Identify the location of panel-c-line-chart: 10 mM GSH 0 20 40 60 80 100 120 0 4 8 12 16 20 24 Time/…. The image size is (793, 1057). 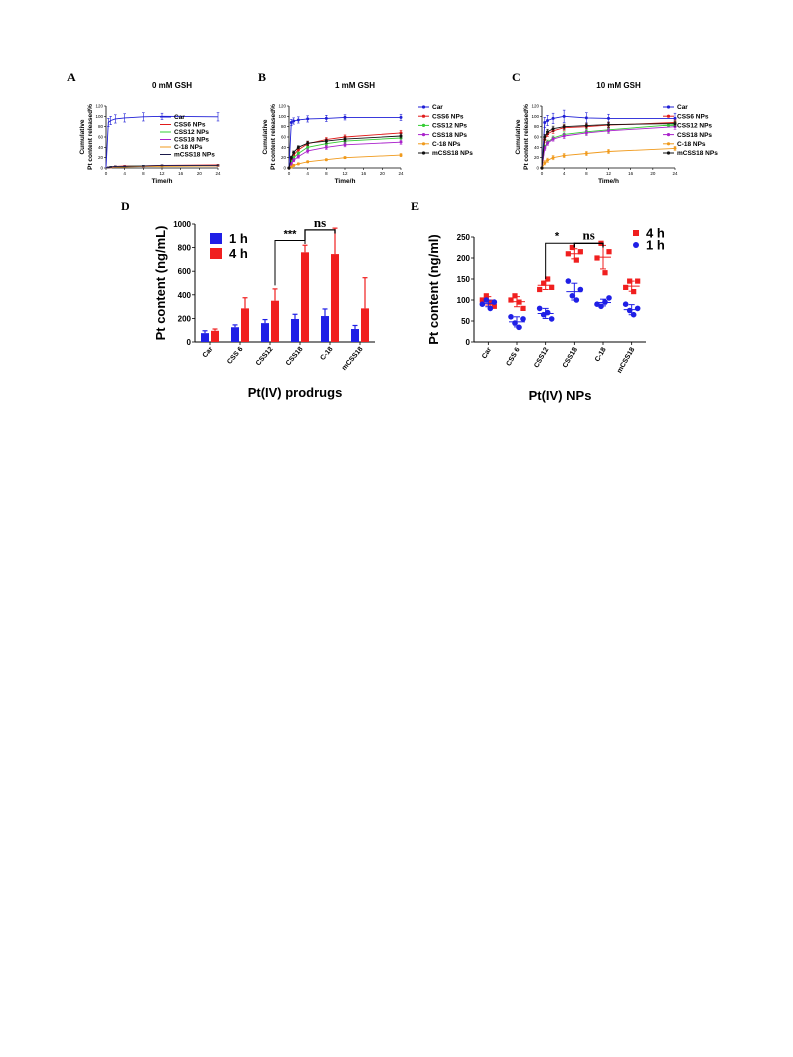
(616, 133).